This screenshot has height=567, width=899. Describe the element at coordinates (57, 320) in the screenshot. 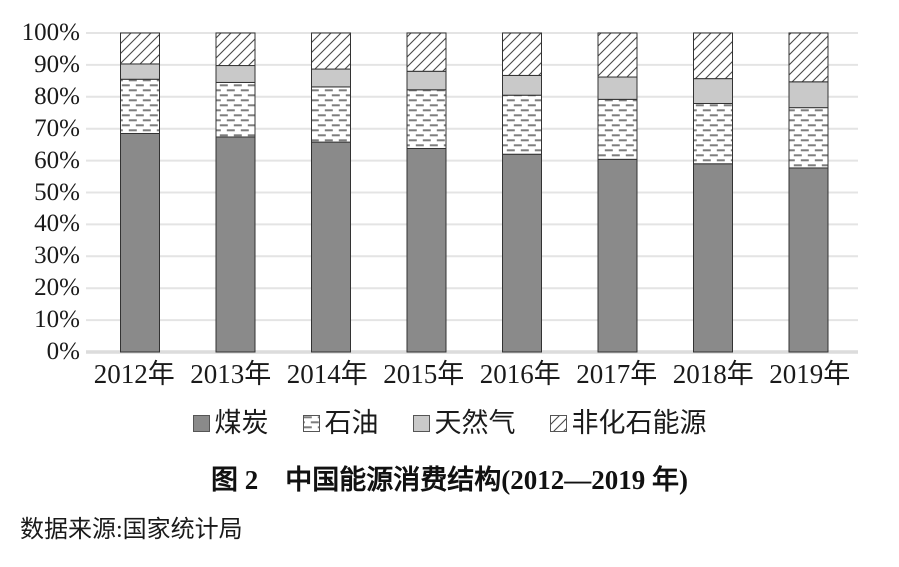

I see `y-axis-tick: 10%` at that location.